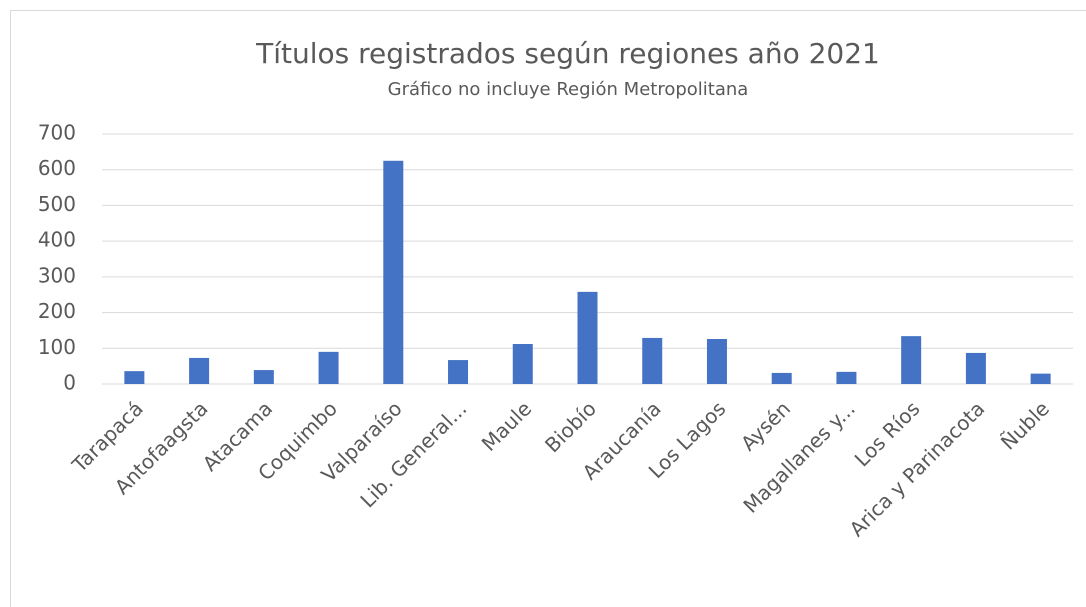 This screenshot has height=607, width=1086. Describe the element at coordinates (765, 425) in the screenshot. I see `x-tick-label: Aysén` at that location.